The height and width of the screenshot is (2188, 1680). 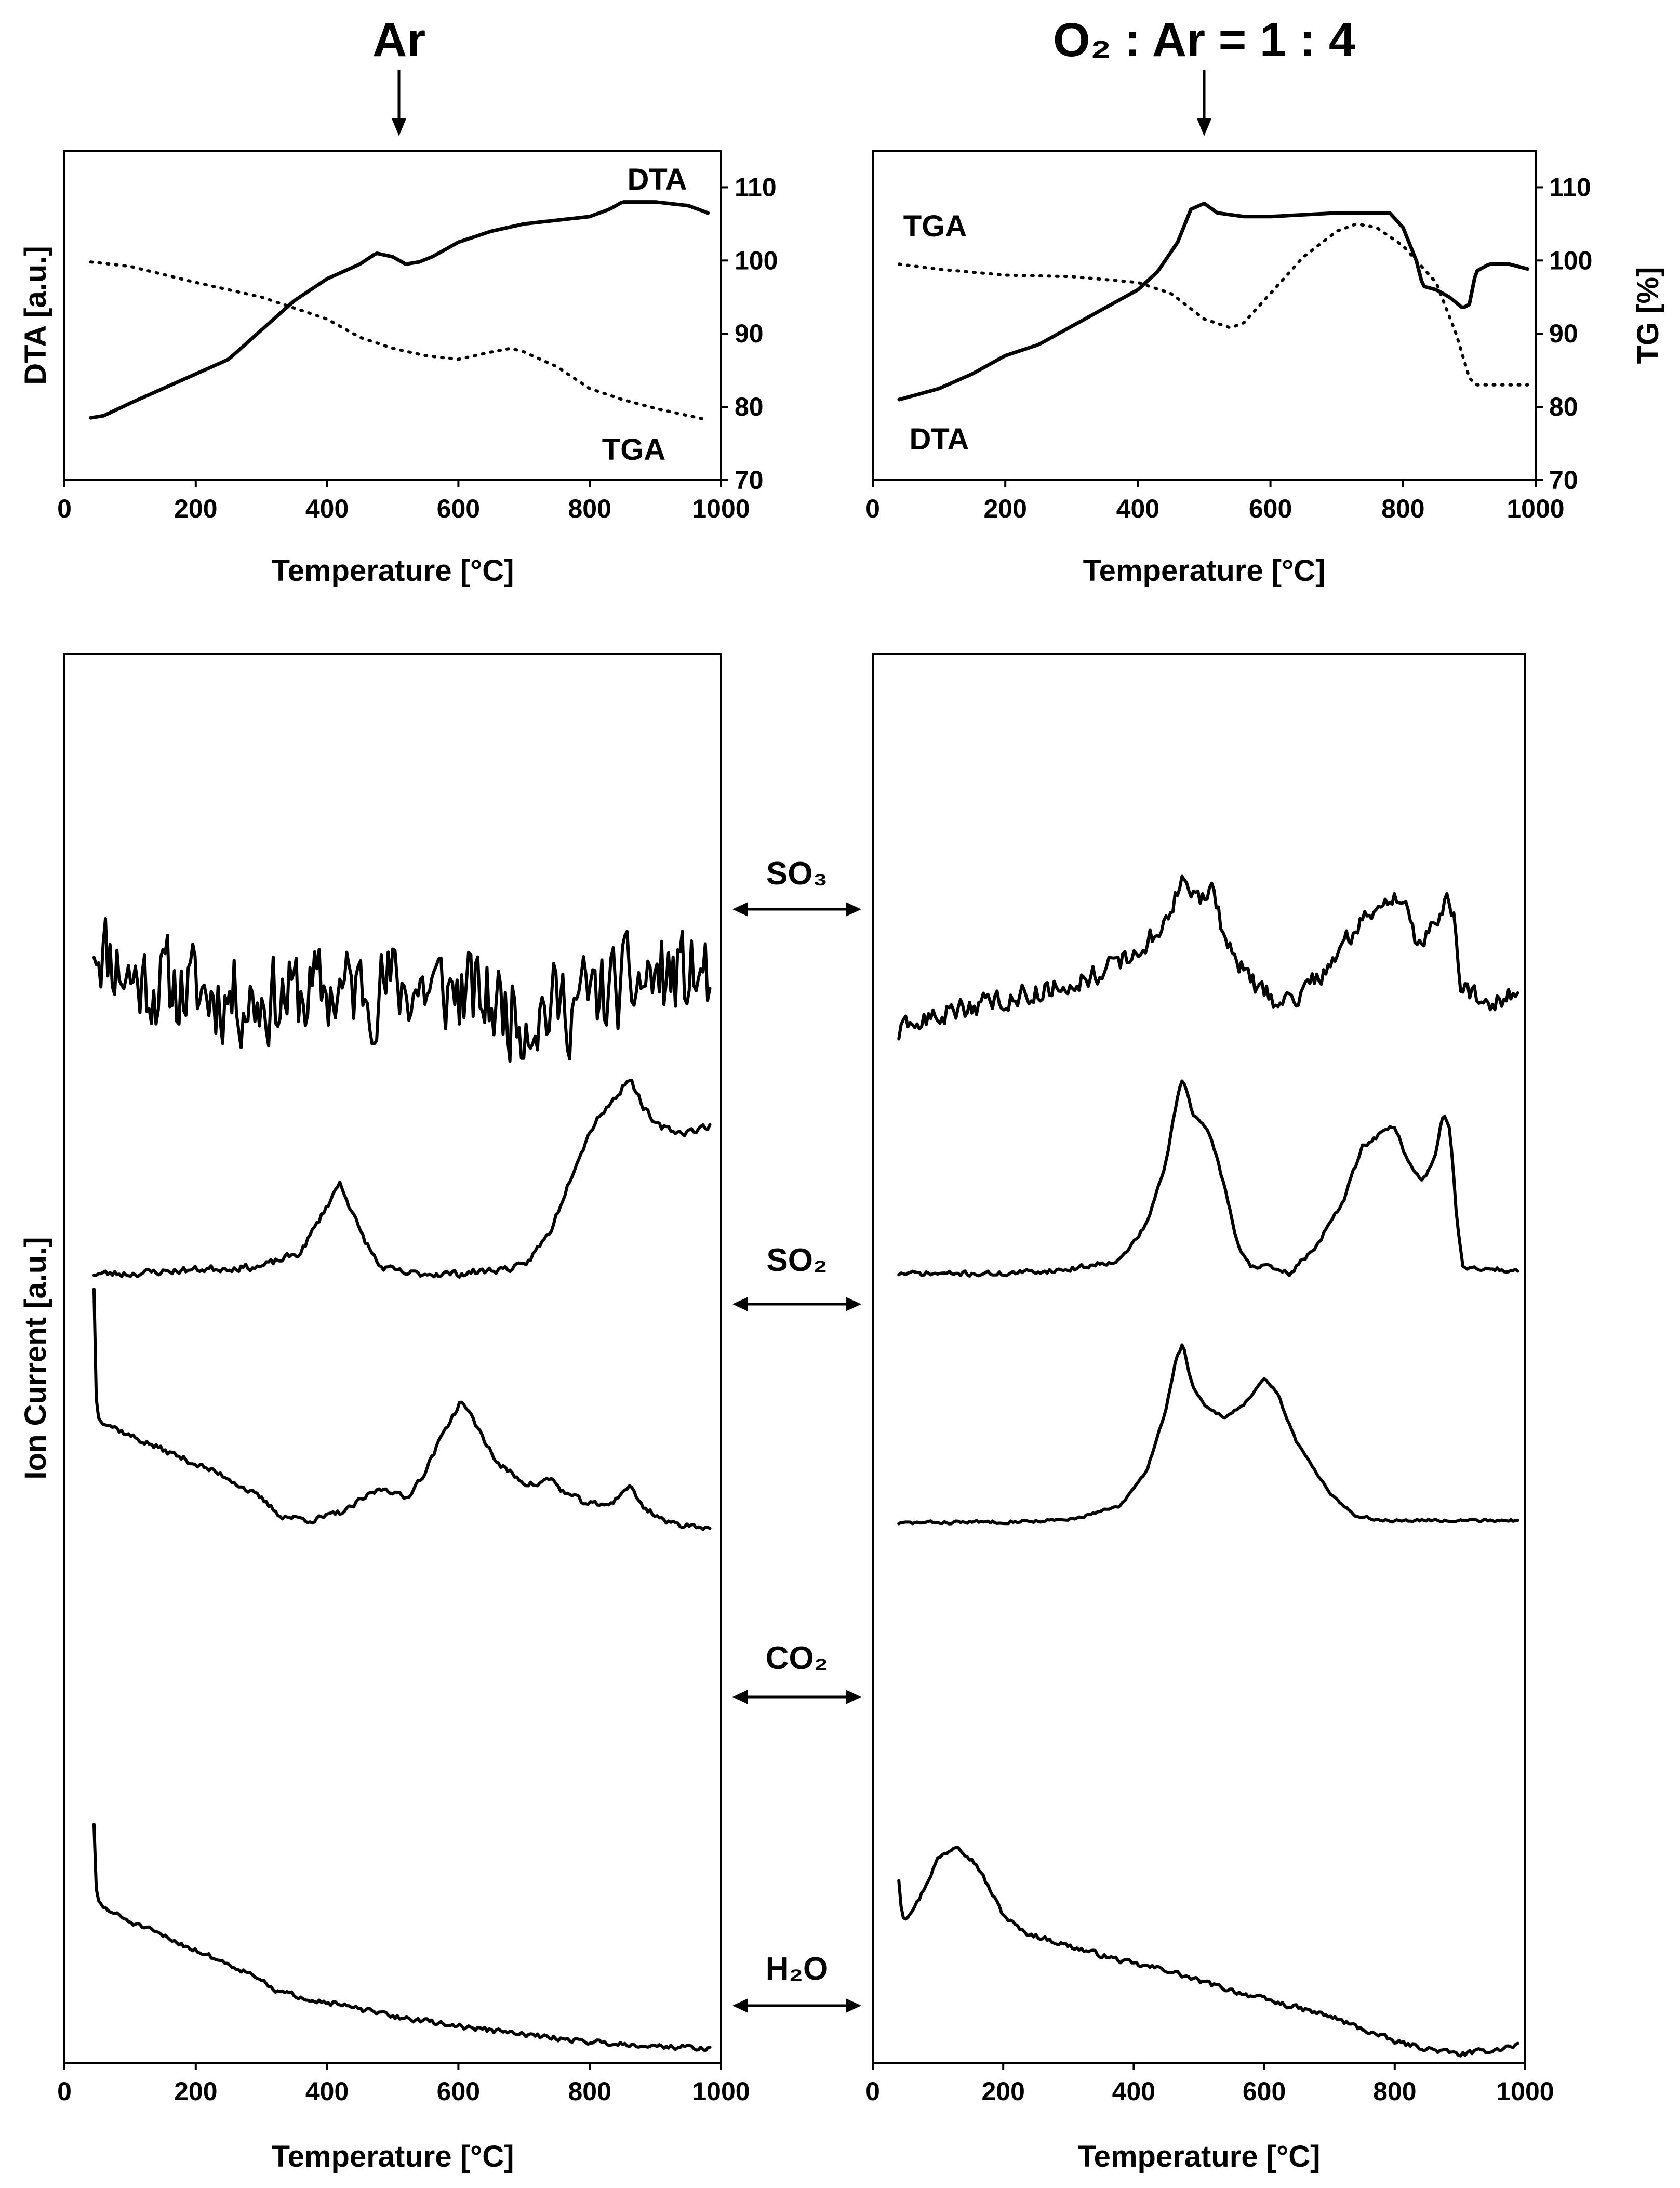 I want to click on gas-label-so3: SO₃, so click(x=796, y=886).